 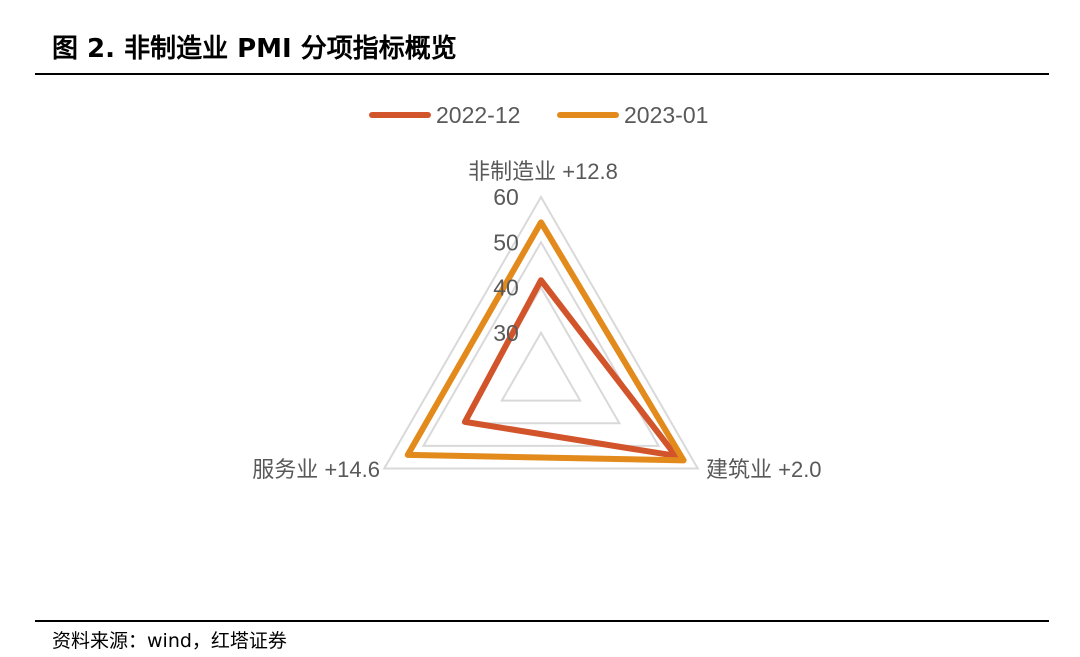 I want to click on category-label: 服务业 +14.6, so click(x=316, y=469).